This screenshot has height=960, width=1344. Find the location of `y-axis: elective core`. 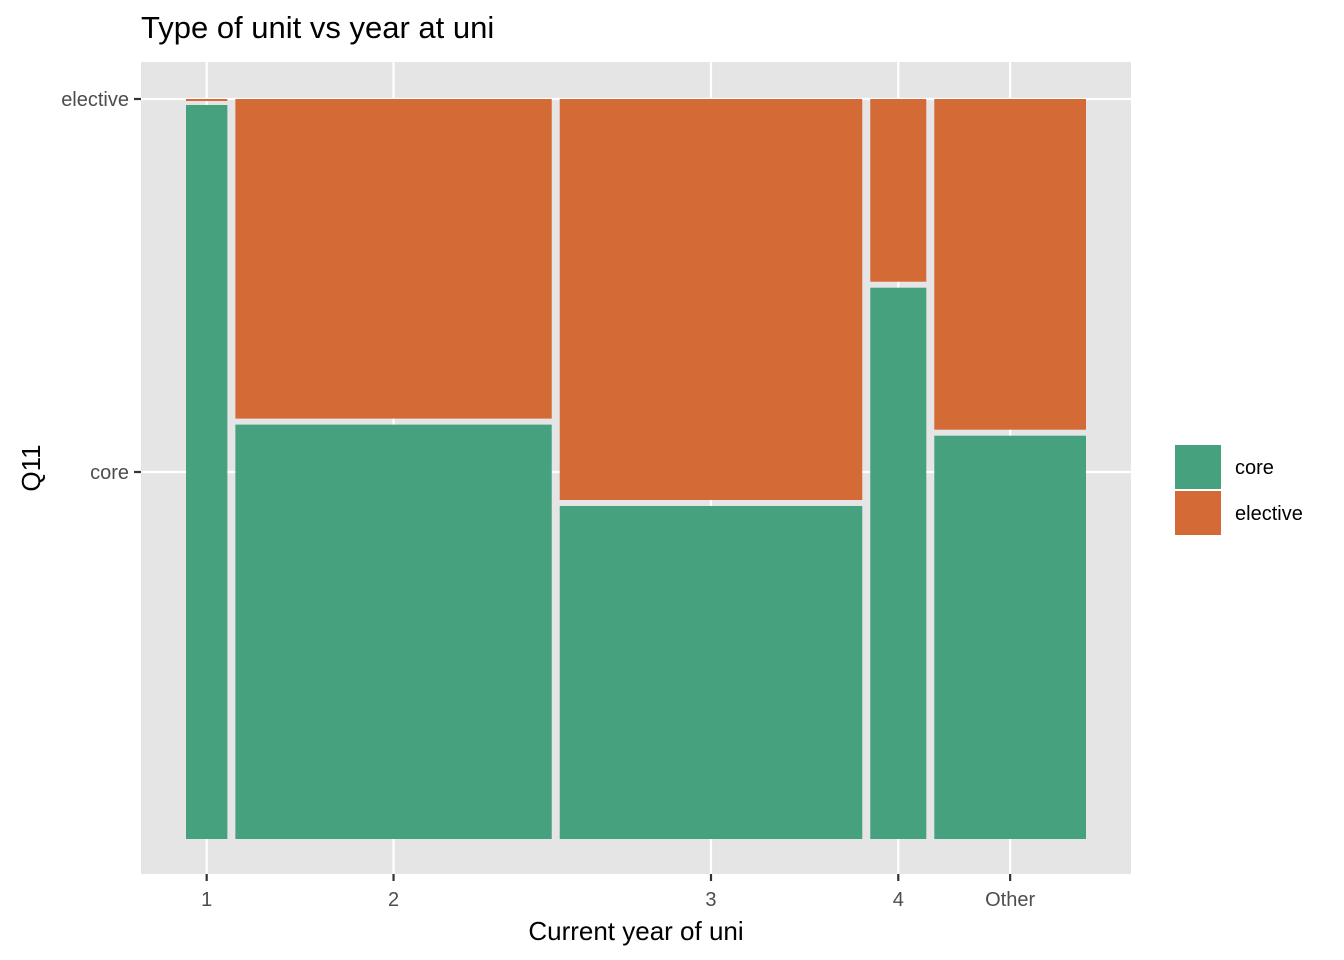

y-axis: elective core is located at coordinates (101, 286).